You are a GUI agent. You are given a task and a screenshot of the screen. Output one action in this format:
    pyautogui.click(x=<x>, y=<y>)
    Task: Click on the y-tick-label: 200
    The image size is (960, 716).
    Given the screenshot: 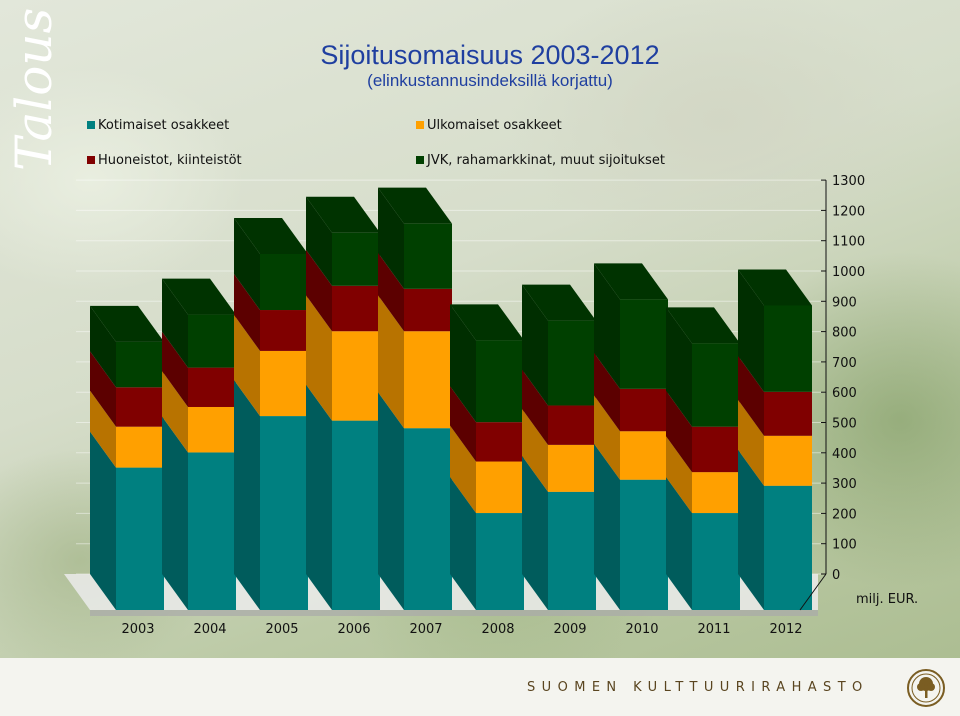 What is the action you would take?
    pyautogui.click(x=844, y=514)
    